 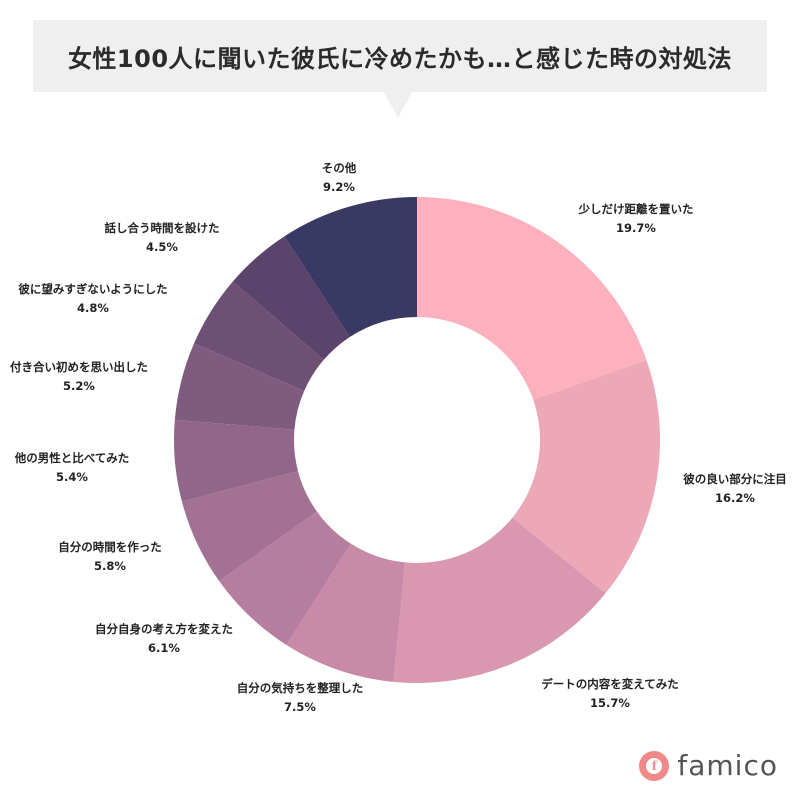 What do you see at coordinates (735, 479) in the screenshot?
I see `slice-label-2: 彼の良い部分に注目` at bounding box center [735, 479].